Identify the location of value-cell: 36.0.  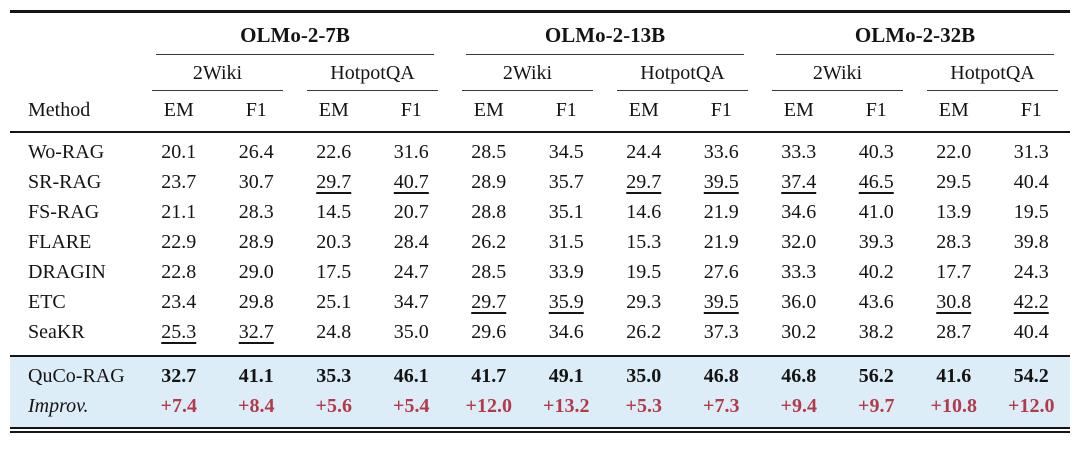
(799, 302).